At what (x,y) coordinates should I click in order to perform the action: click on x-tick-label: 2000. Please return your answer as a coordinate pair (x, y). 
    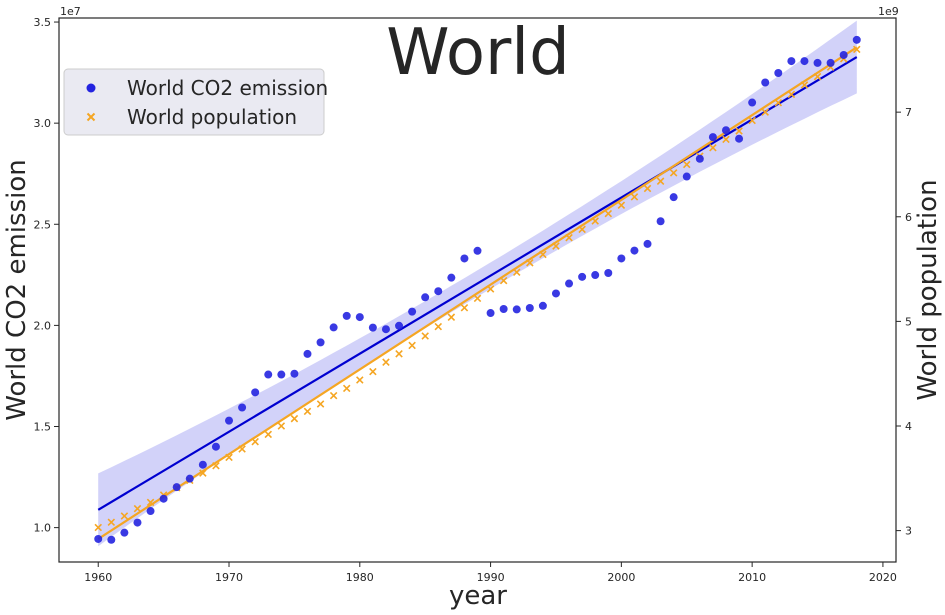
    Looking at the image, I should click on (621, 577).